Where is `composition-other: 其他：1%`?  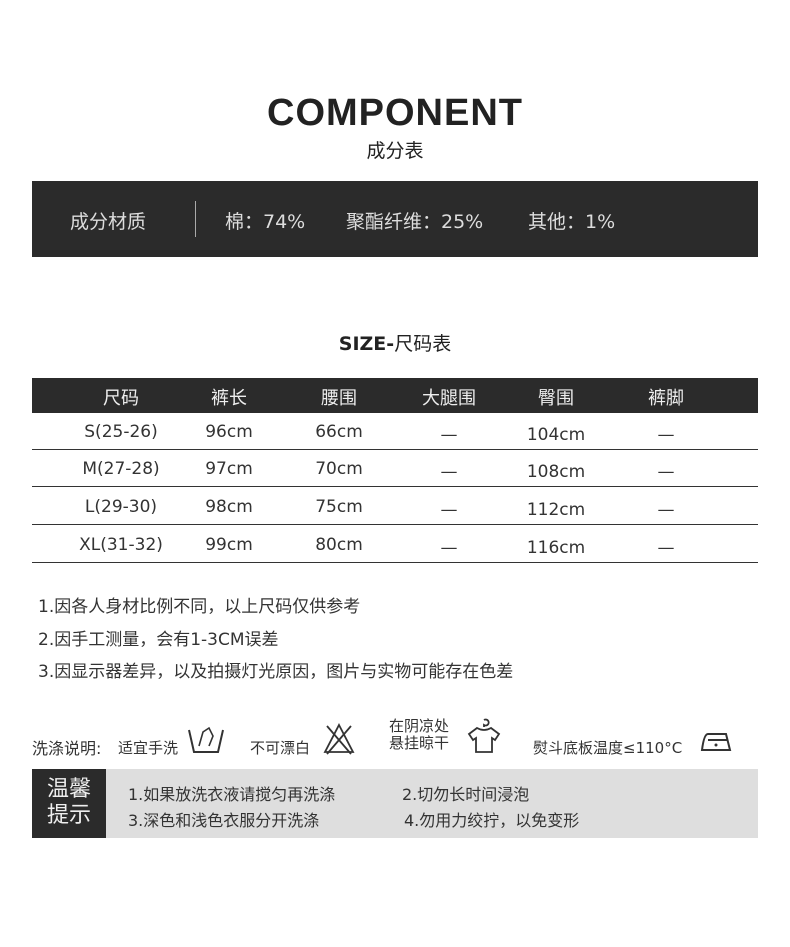 composition-other: 其他：1% is located at coordinates (572, 222).